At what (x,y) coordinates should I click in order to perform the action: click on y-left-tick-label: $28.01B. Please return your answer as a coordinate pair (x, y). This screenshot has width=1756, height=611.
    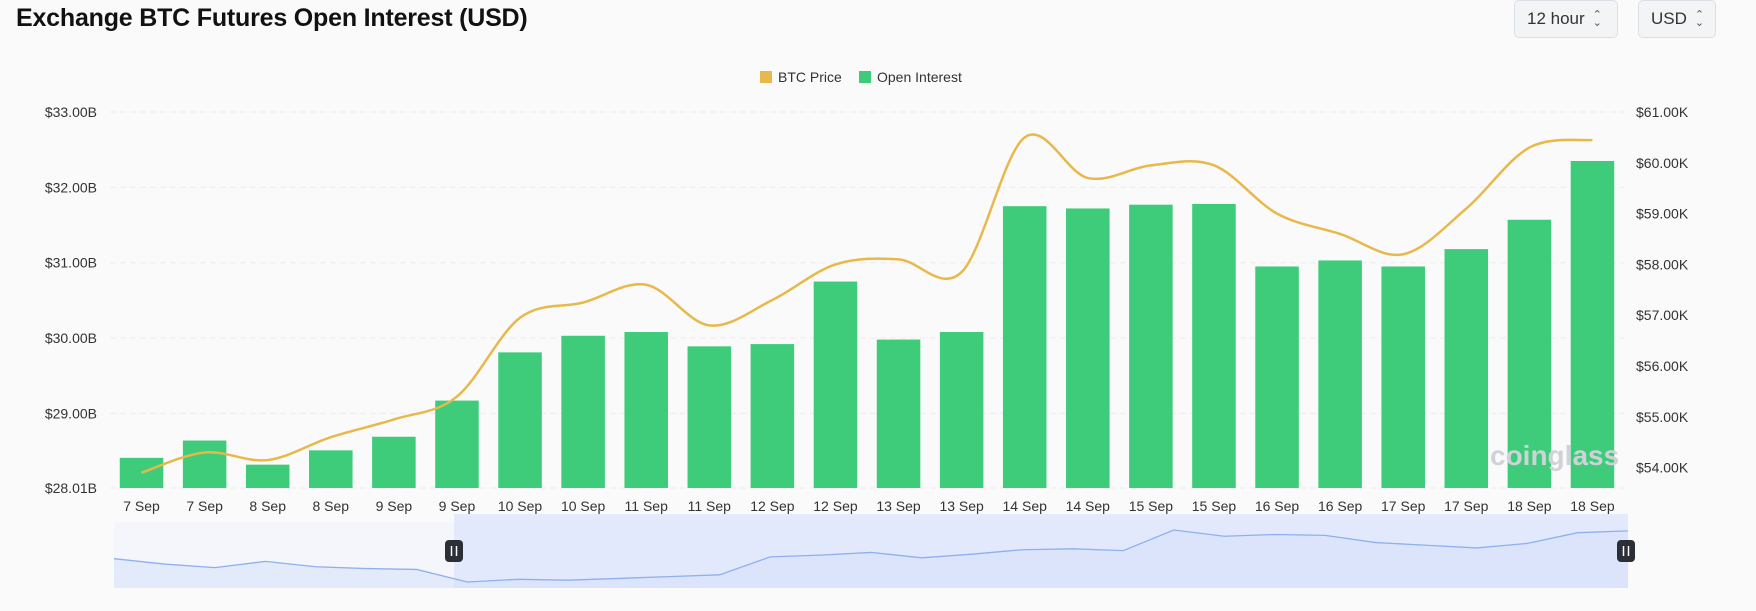
    Looking at the image, I should click on (71, 488).